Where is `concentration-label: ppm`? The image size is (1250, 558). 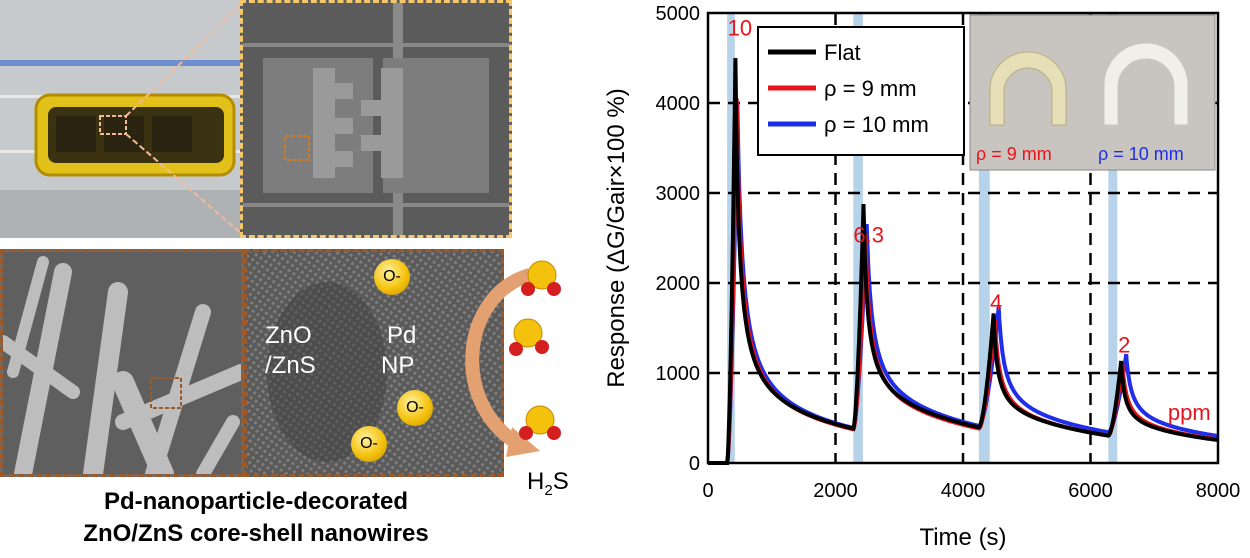 concentration-label: ppm is located at coordinates (1189, 412).